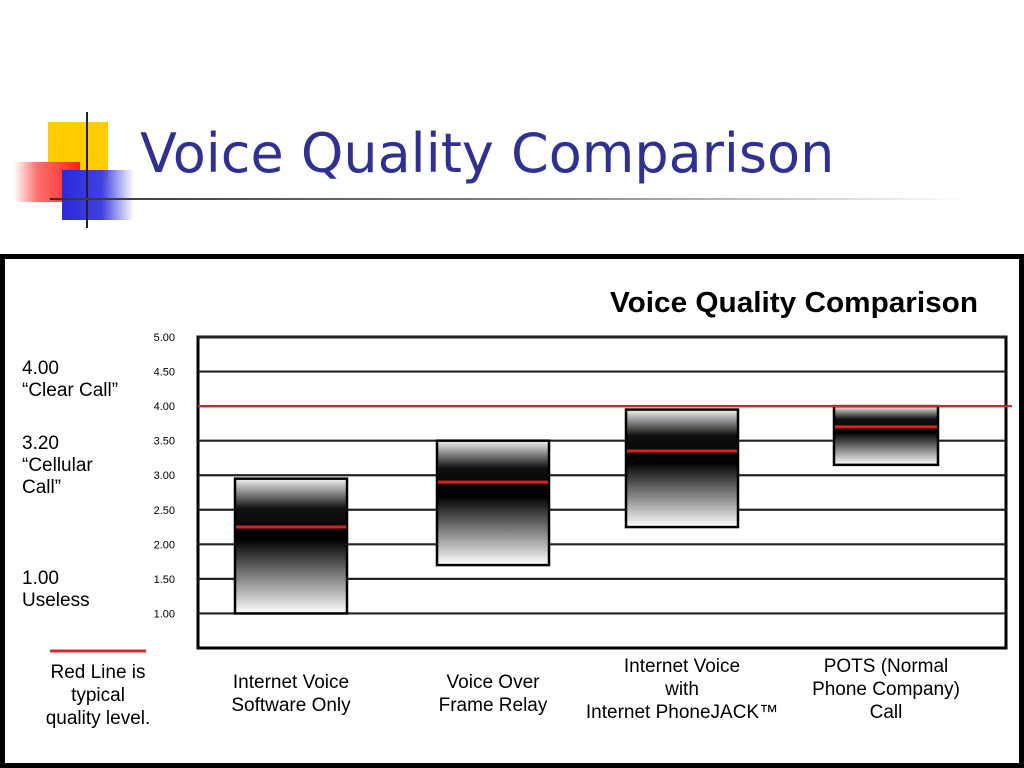  Describe the element at coordinates (70, 390) in the screenshot. I see `annotation-label: “Clear Call”` at that location.